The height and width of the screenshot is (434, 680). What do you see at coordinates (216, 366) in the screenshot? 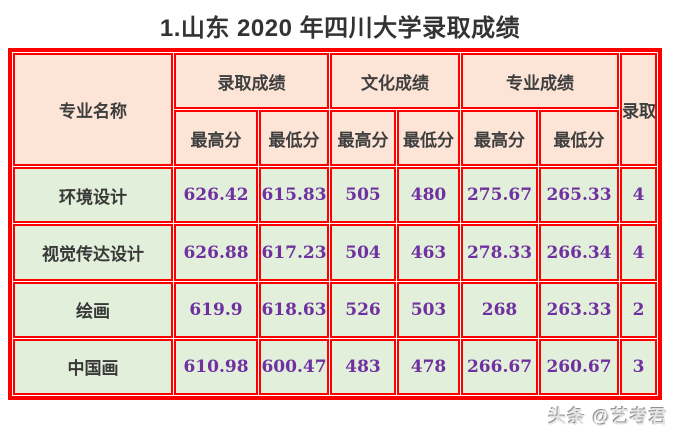
I see `value-cell: 610.98` at bounding box center [216, 366].